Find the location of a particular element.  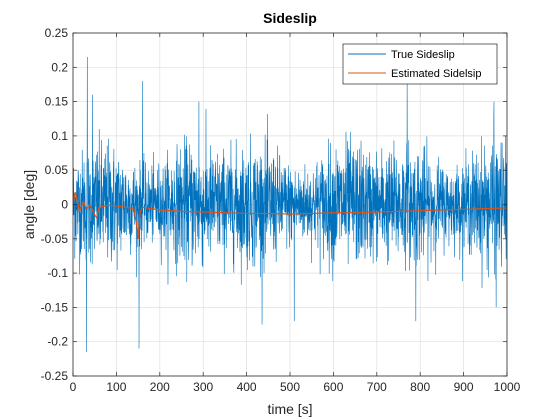

y-tick-label: 0.05 is located at coordinates (57, 170).